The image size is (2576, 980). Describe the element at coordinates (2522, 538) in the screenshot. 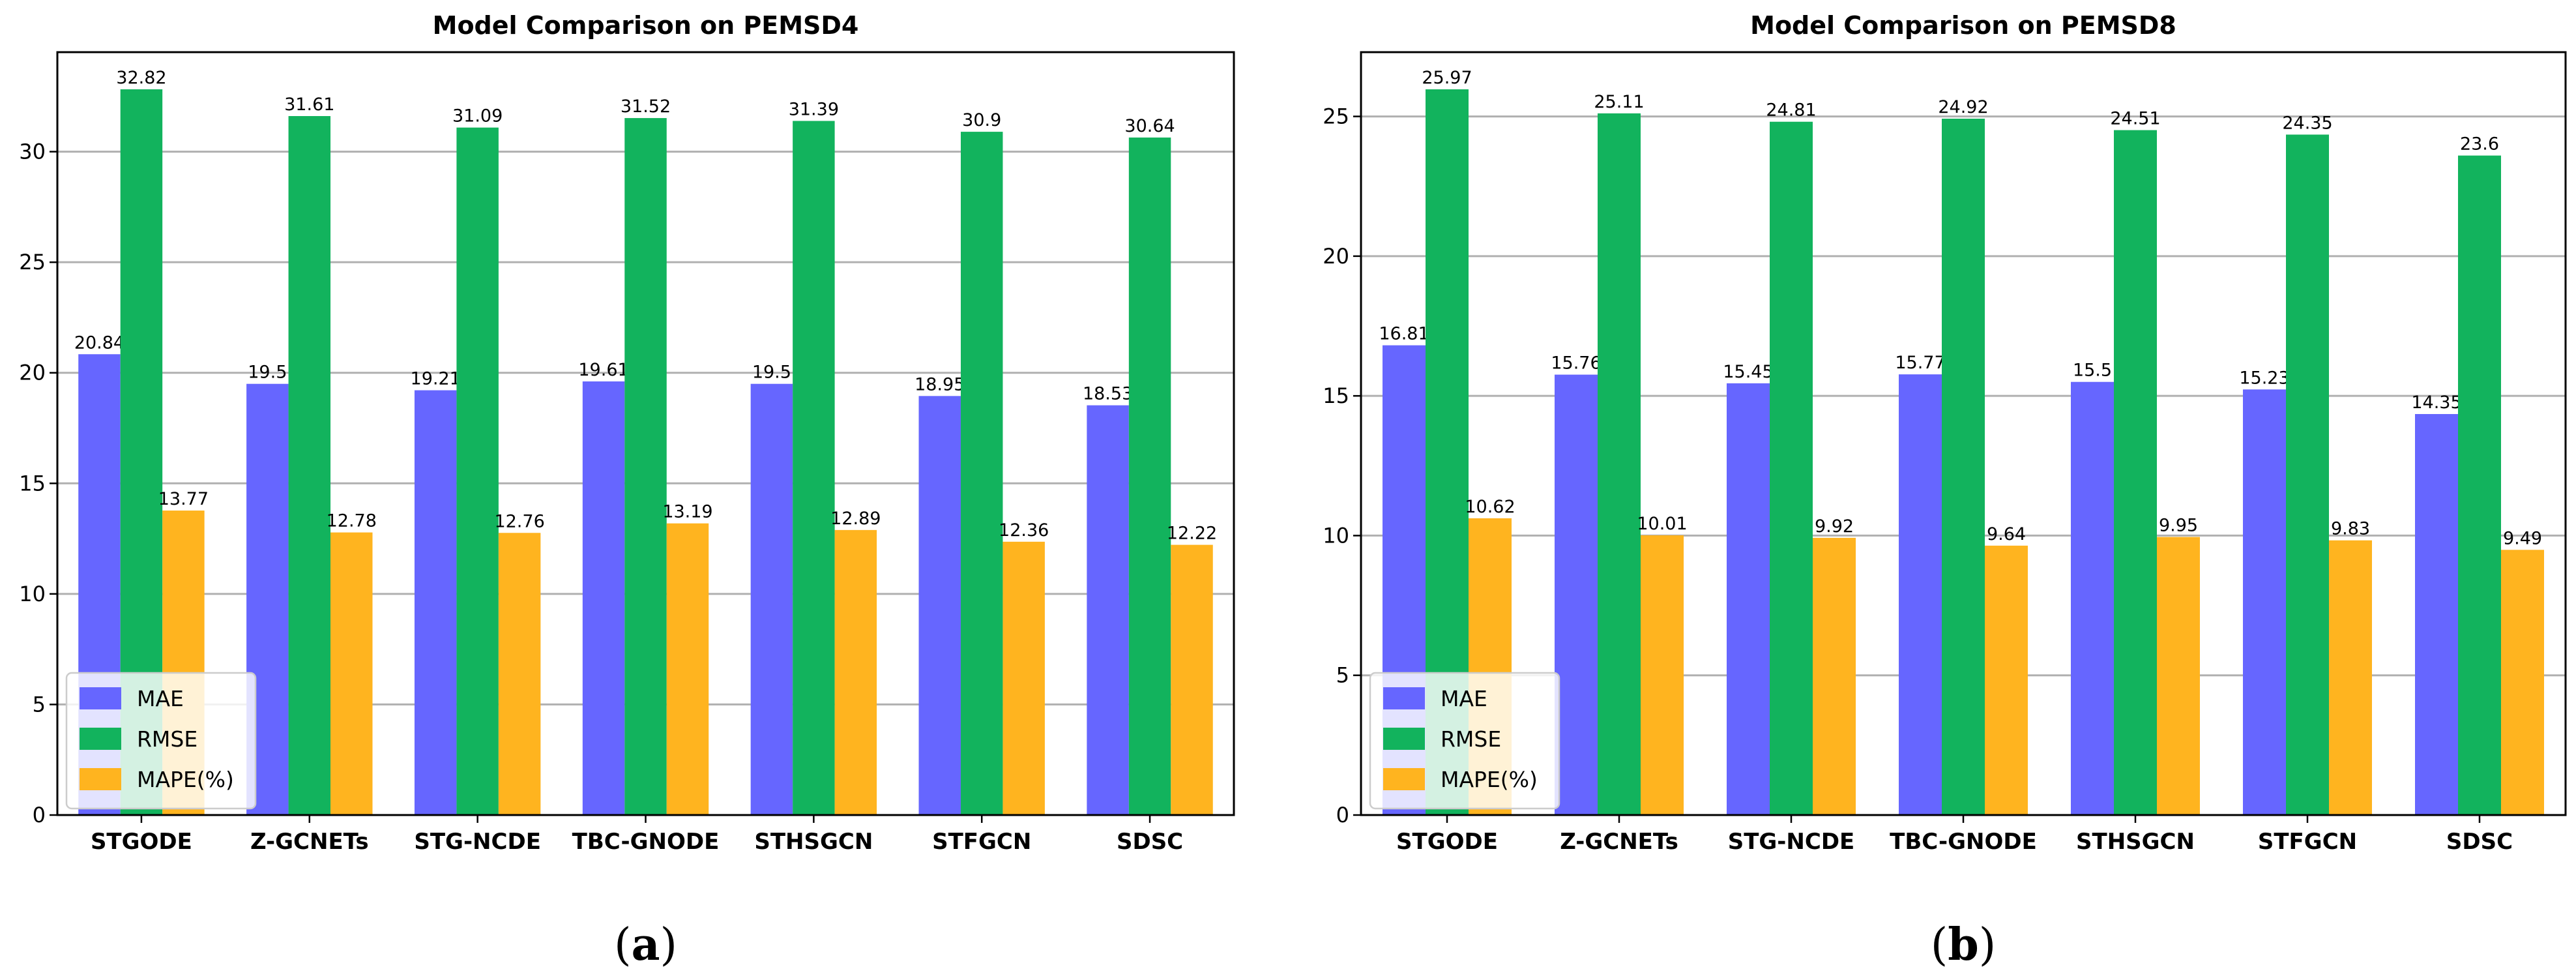

I see `data-label: 9.49` at that location.